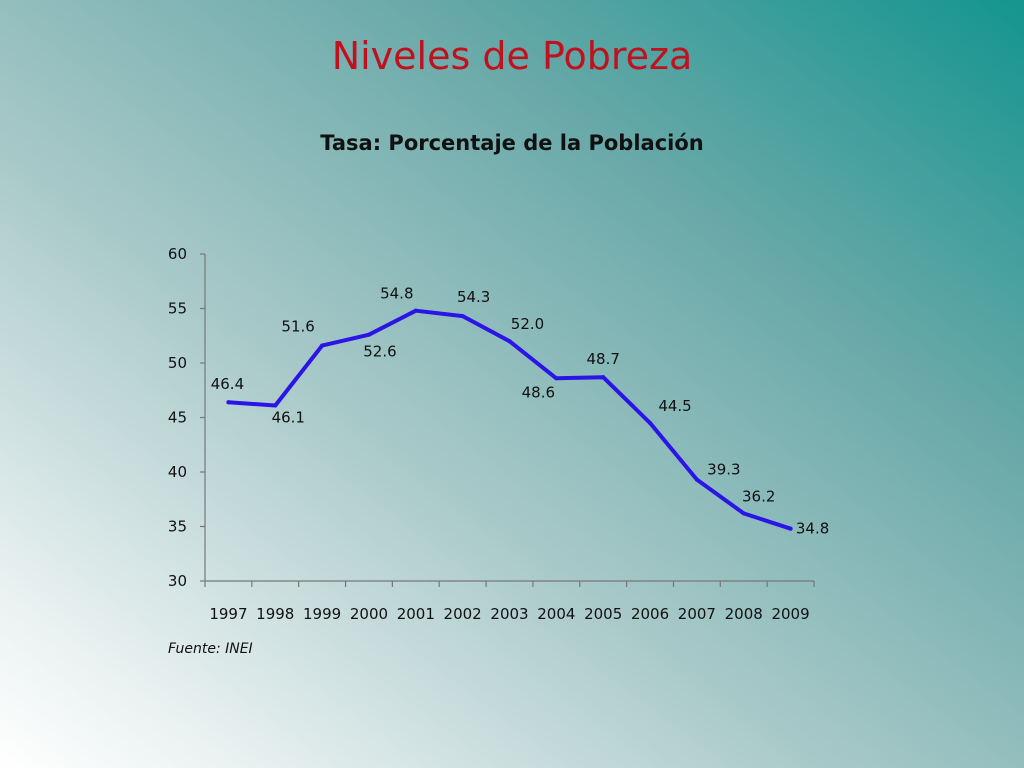 The width and height of the screenshot is (1024, 768). I want to click on x-tick-label: 2004, so click(556, 614).